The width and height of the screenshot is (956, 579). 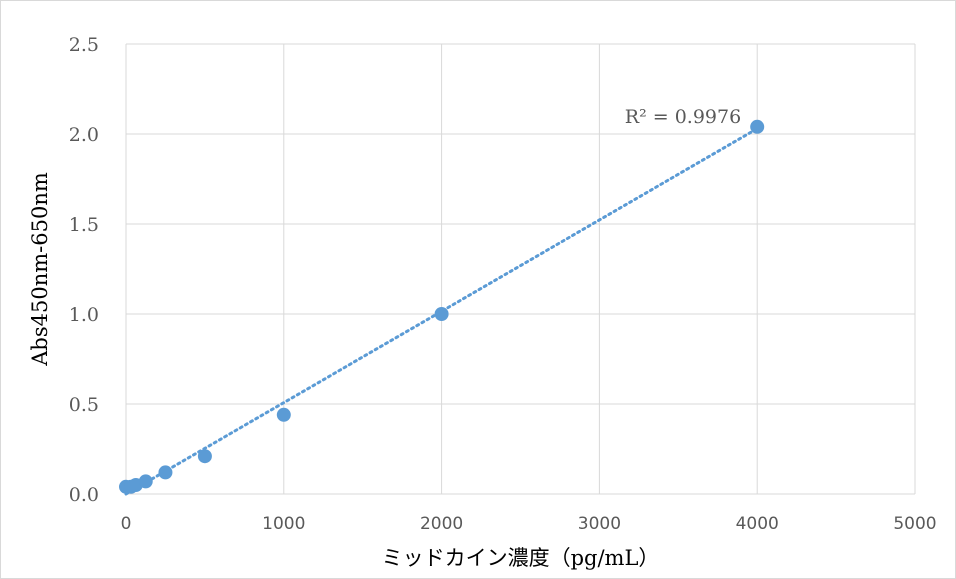 What do you see at coordinates (126, 524) in the screenshot?
I see `x-tick-label: 0` at bounding box center [126, 524].